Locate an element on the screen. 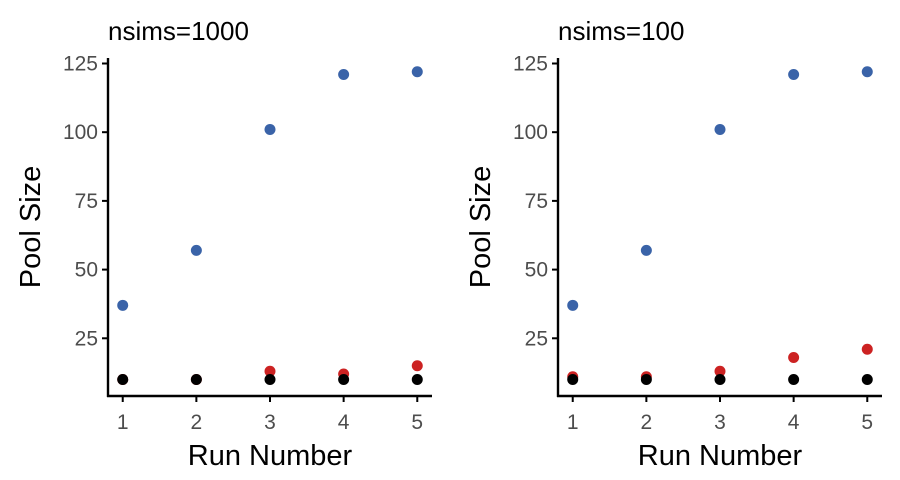  panel-title: nsims=1000 is located at coordinates (178, 31).